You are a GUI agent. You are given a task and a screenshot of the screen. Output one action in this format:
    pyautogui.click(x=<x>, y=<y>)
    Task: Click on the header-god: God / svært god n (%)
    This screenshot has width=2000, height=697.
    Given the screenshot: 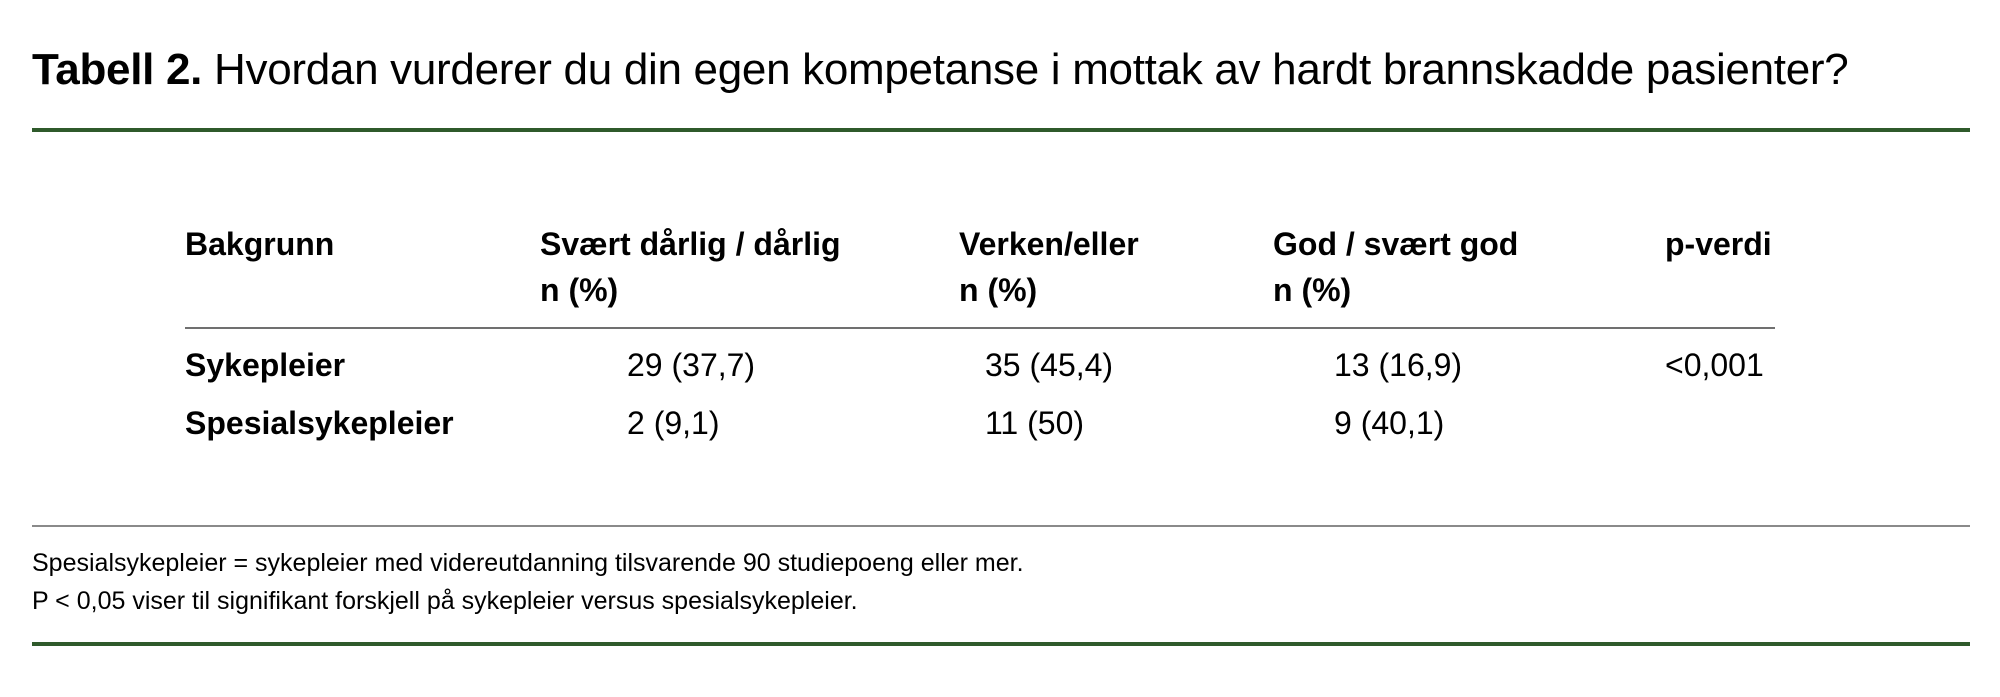 What is the action you would take?
    pyautogui.click(x=1395, y=267)
    